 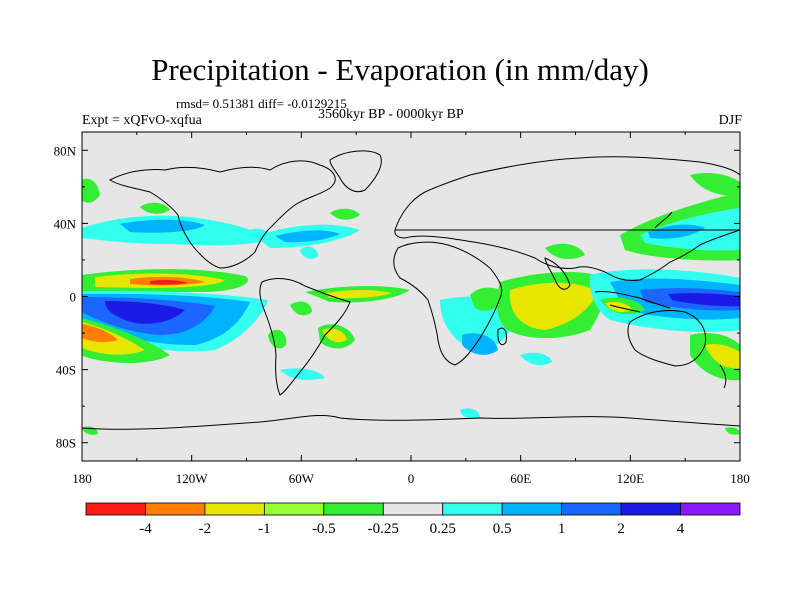 I want to click on lat-label: 40S, so click(x=66, y=370).